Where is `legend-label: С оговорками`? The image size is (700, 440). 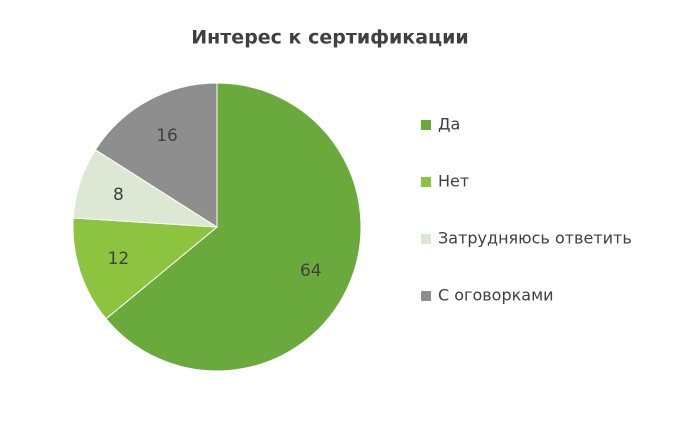 legend-label: С оговорками is located at coordinates (496, 295).